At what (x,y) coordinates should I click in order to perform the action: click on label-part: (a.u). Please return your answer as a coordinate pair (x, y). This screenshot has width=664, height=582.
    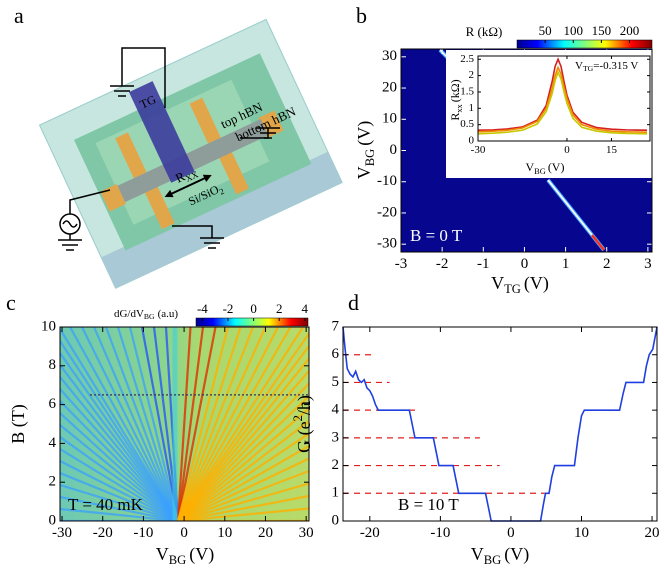
    Looking at the image, I should click on (168, 314).